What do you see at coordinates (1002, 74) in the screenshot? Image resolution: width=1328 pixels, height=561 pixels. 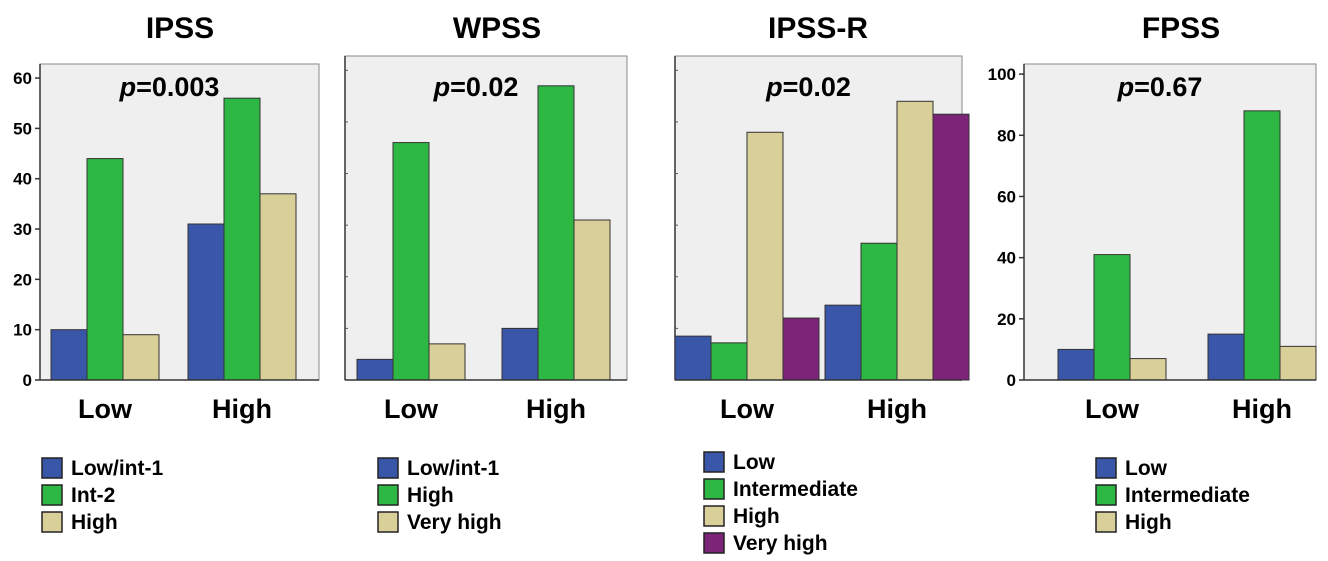 I see `y-tick-label: 100` at bounding box center [1002, 74].